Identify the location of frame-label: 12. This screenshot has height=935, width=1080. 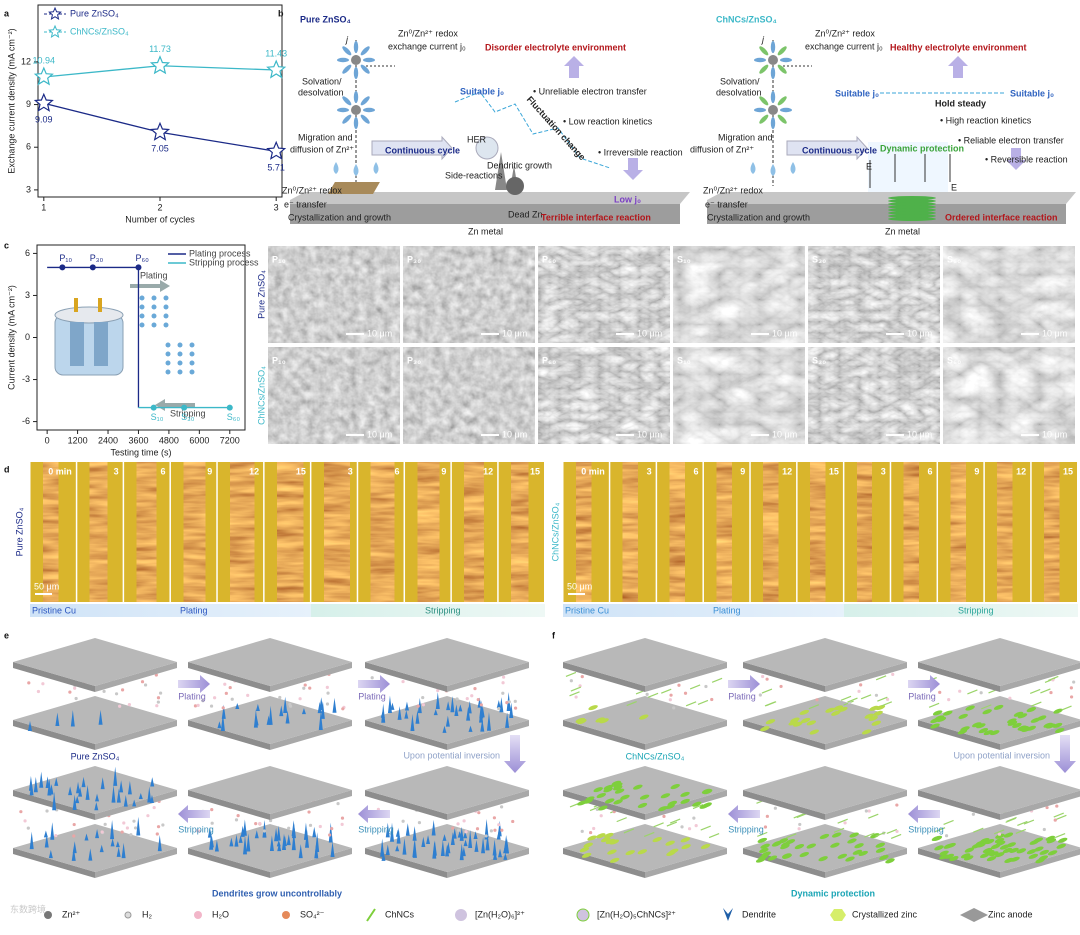
(787, 471).